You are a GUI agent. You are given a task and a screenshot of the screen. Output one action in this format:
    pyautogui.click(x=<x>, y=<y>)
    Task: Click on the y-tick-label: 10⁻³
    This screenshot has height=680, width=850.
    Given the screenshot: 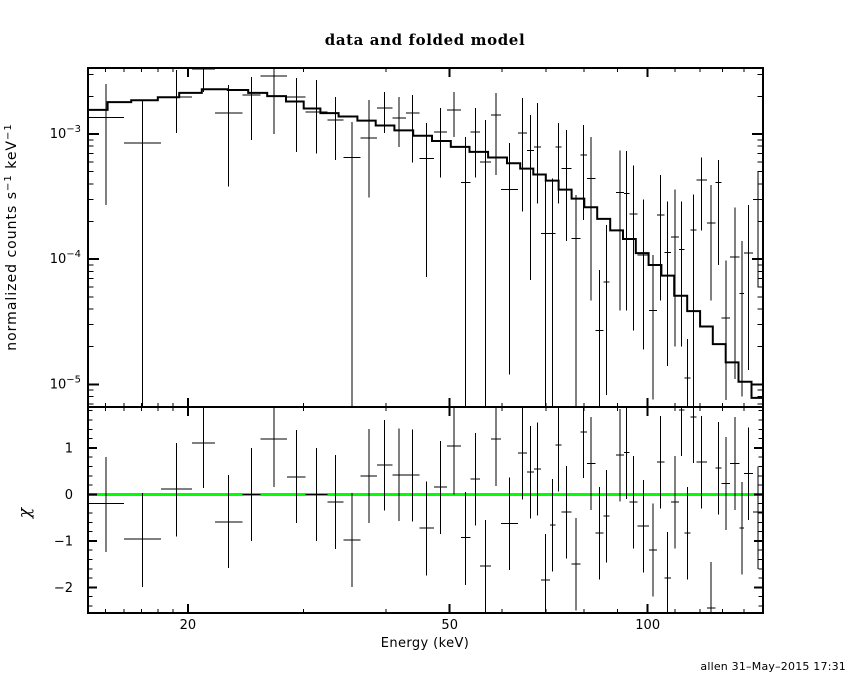 What is the action you would take?
    pyautogui.click(x=65, y=133)
    